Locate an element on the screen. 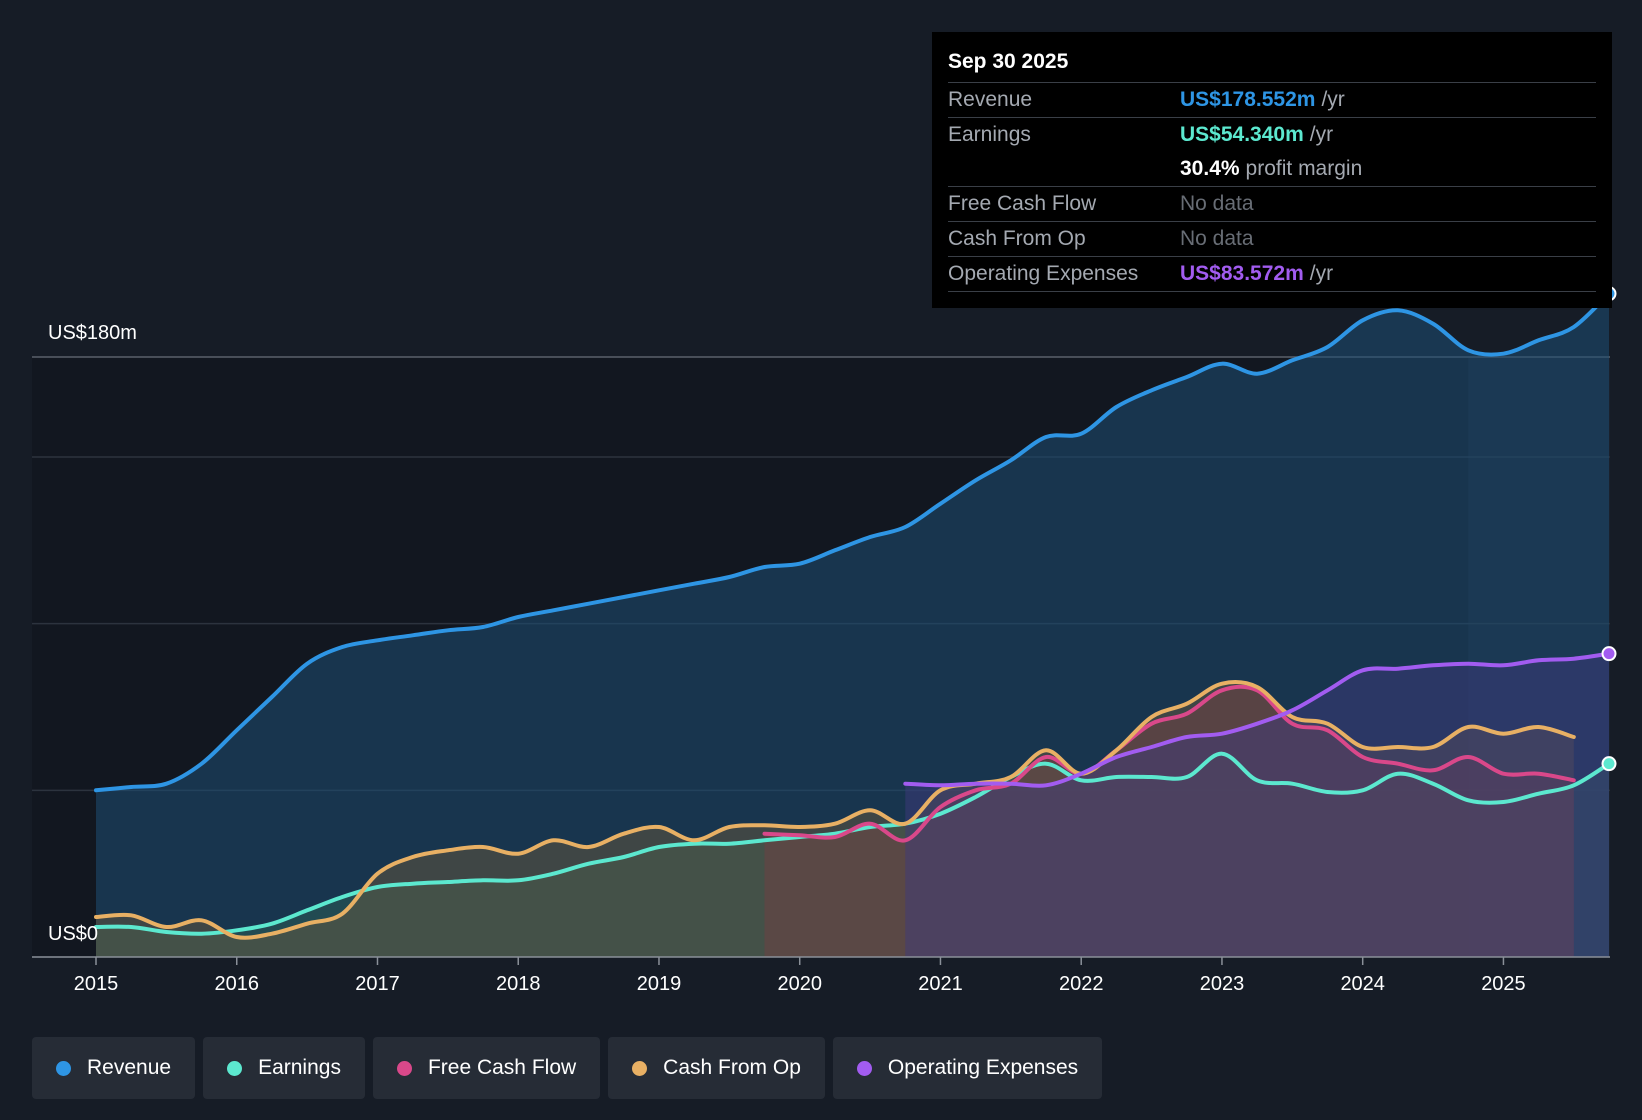 The width and height of the screenshot is (1642, 1120). legend-label: Free Cash Flow is located at coordinates (502, 1067).